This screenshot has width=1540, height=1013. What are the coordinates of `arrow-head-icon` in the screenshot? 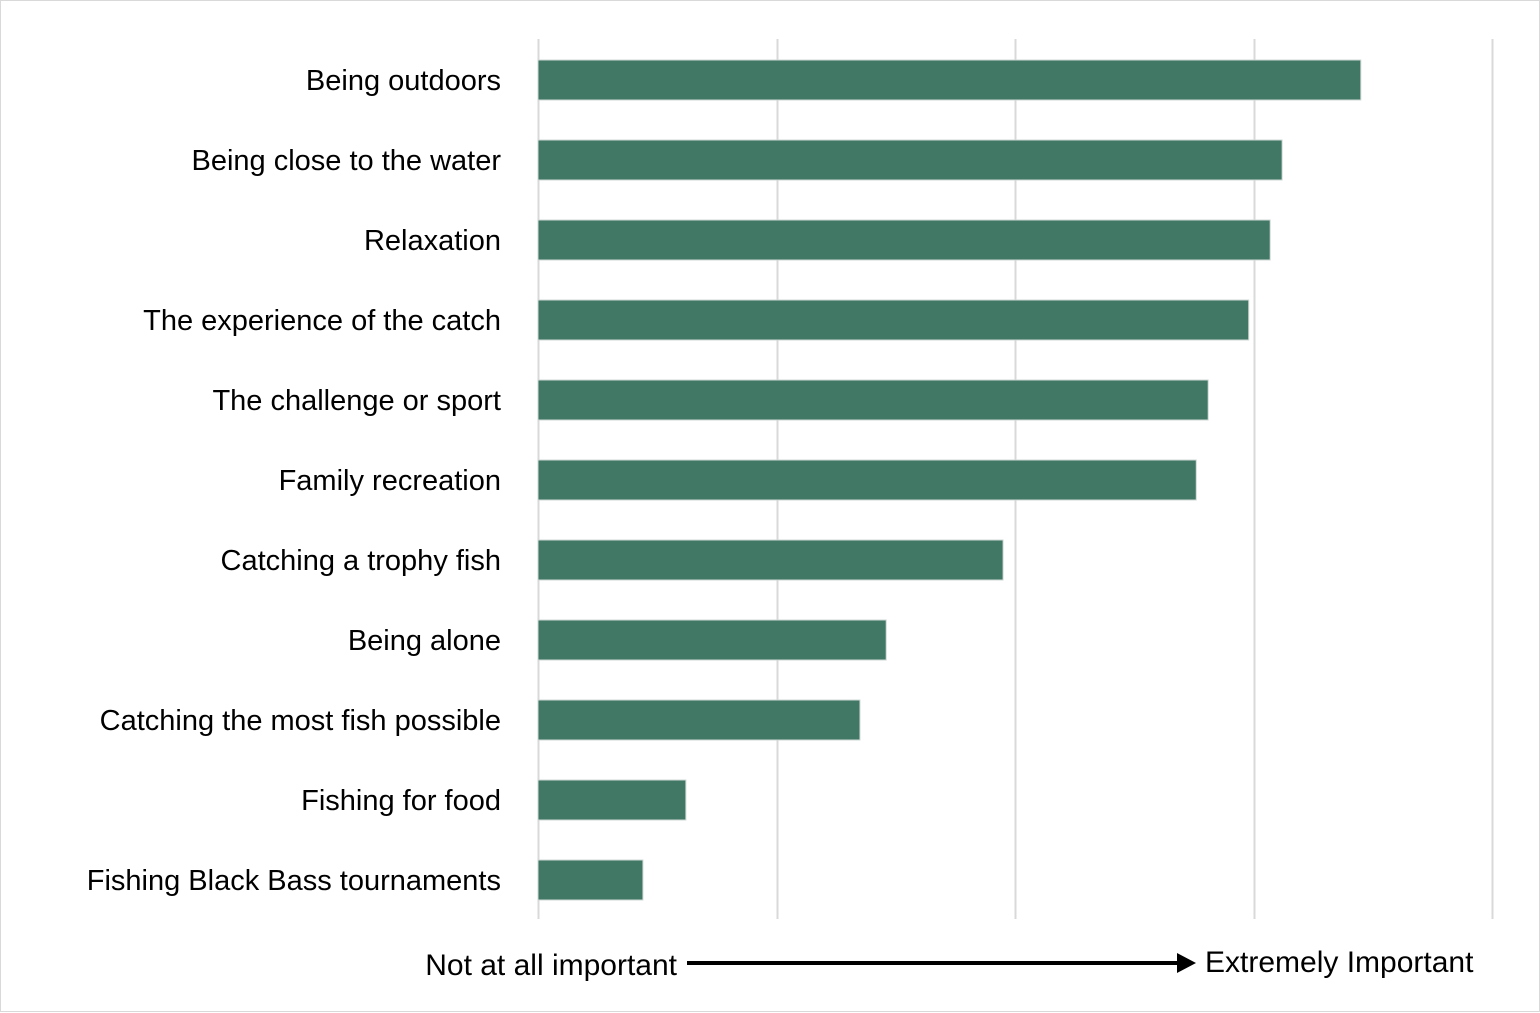 It's located at (1186, 963).